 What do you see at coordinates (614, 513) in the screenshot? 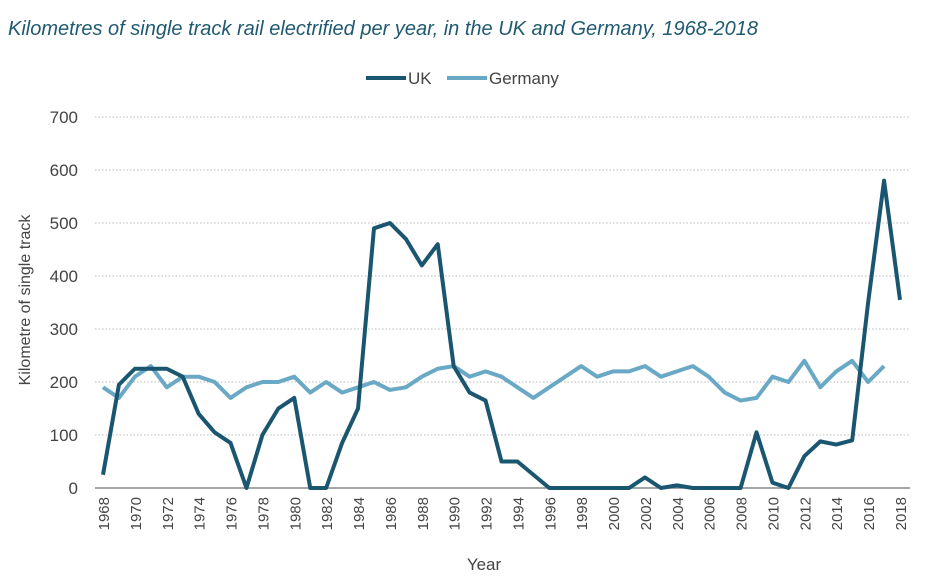
I see `x-tick-label: 2000` at bounding box center [614, 513].